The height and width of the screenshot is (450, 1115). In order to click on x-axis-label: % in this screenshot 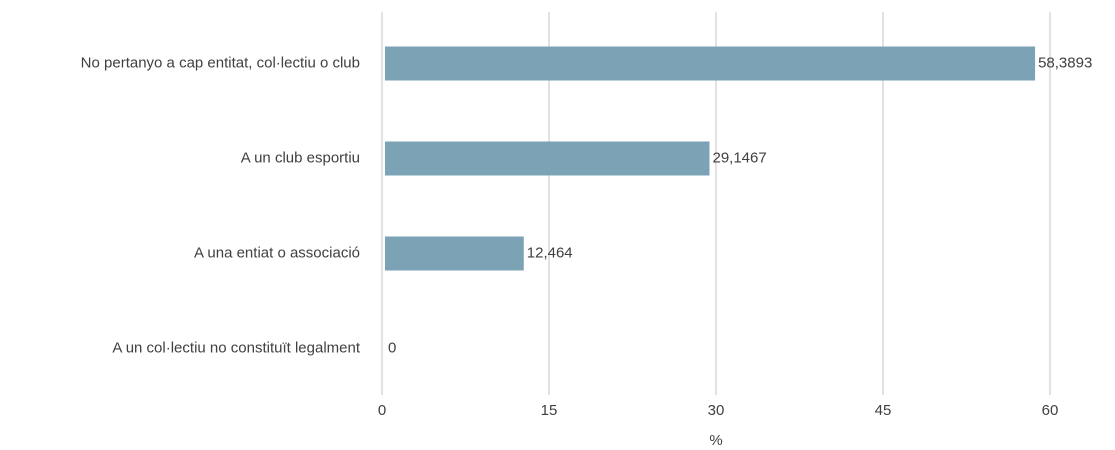, I will do `click(715, 440)`.